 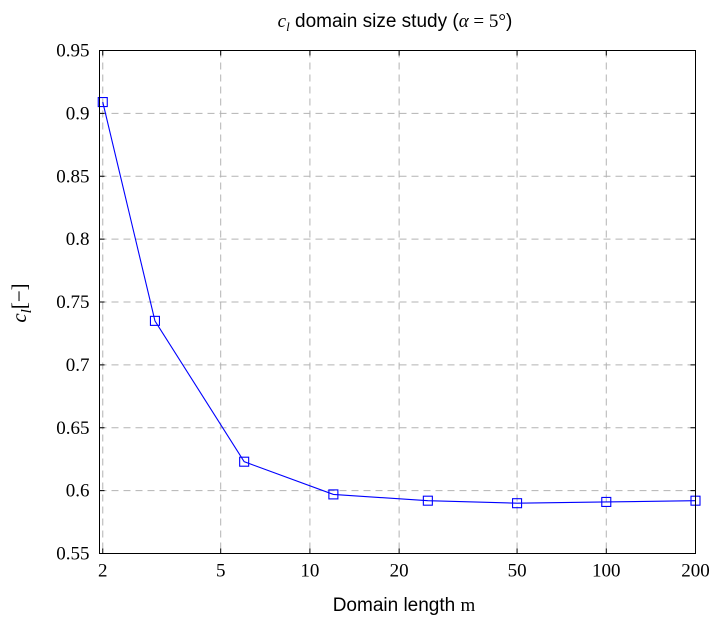 What do you see at coordinates (487, 21) in the screenshot?
I see `title-eq: = 5°` at bounding box center [487, 21].